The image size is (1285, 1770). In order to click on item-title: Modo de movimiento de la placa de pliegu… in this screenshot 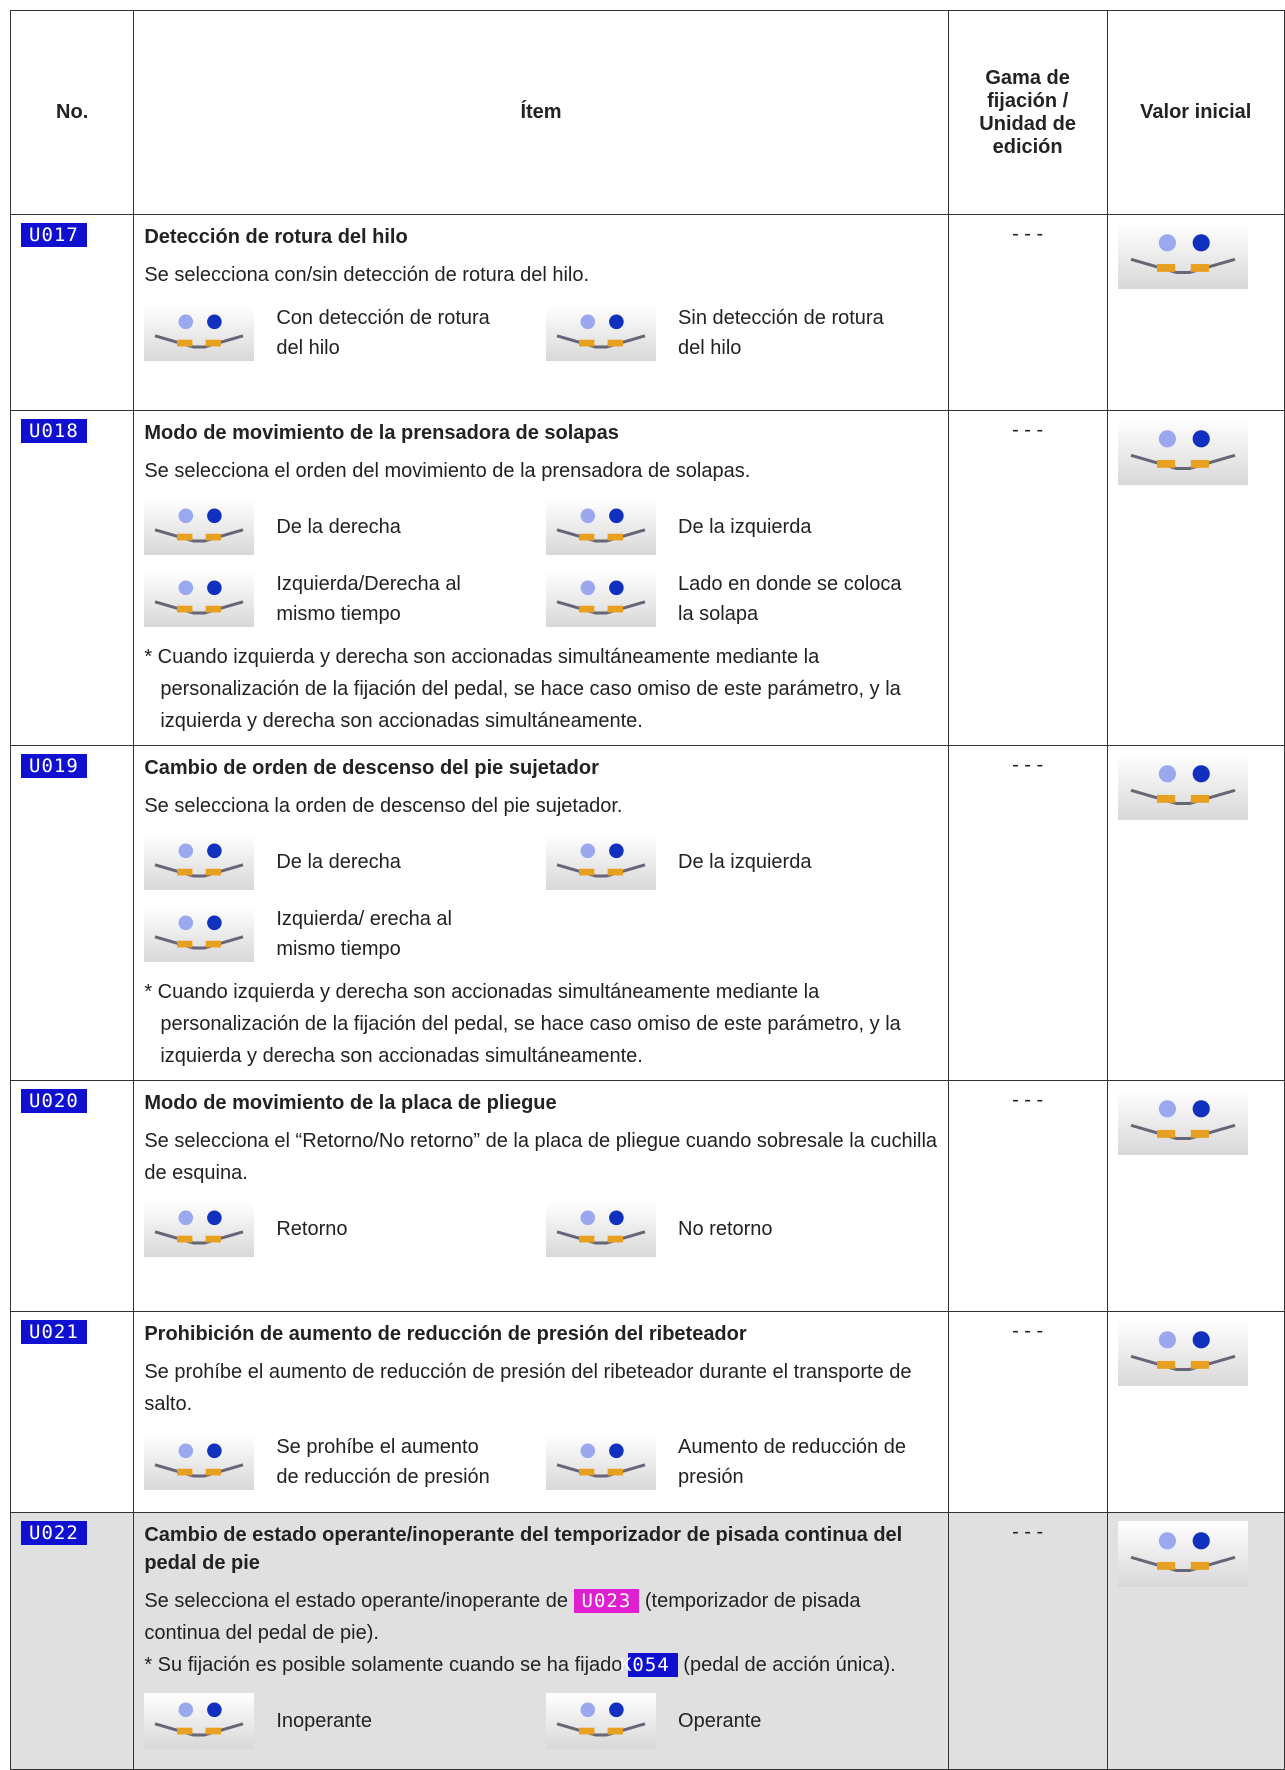, I will do `click(350, 1103)`.